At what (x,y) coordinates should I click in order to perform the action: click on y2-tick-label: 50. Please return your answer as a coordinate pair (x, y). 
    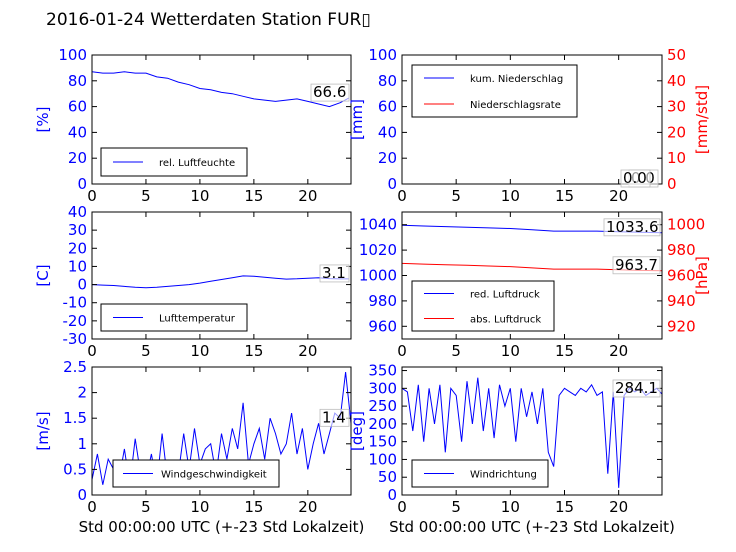
    Looking at the image, I should click on (676, 55).